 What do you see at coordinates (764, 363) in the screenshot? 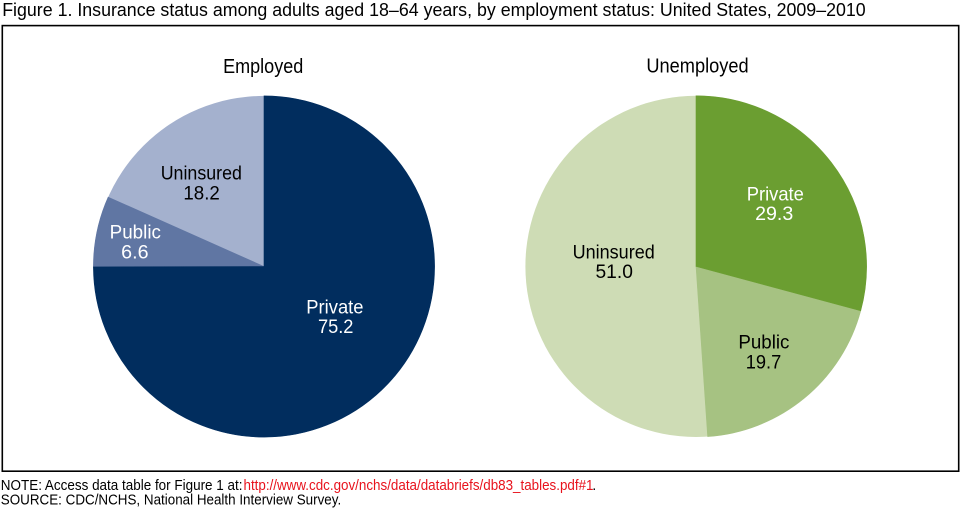
I see `svg-text: 19.7` at bounding box center [764, 363].